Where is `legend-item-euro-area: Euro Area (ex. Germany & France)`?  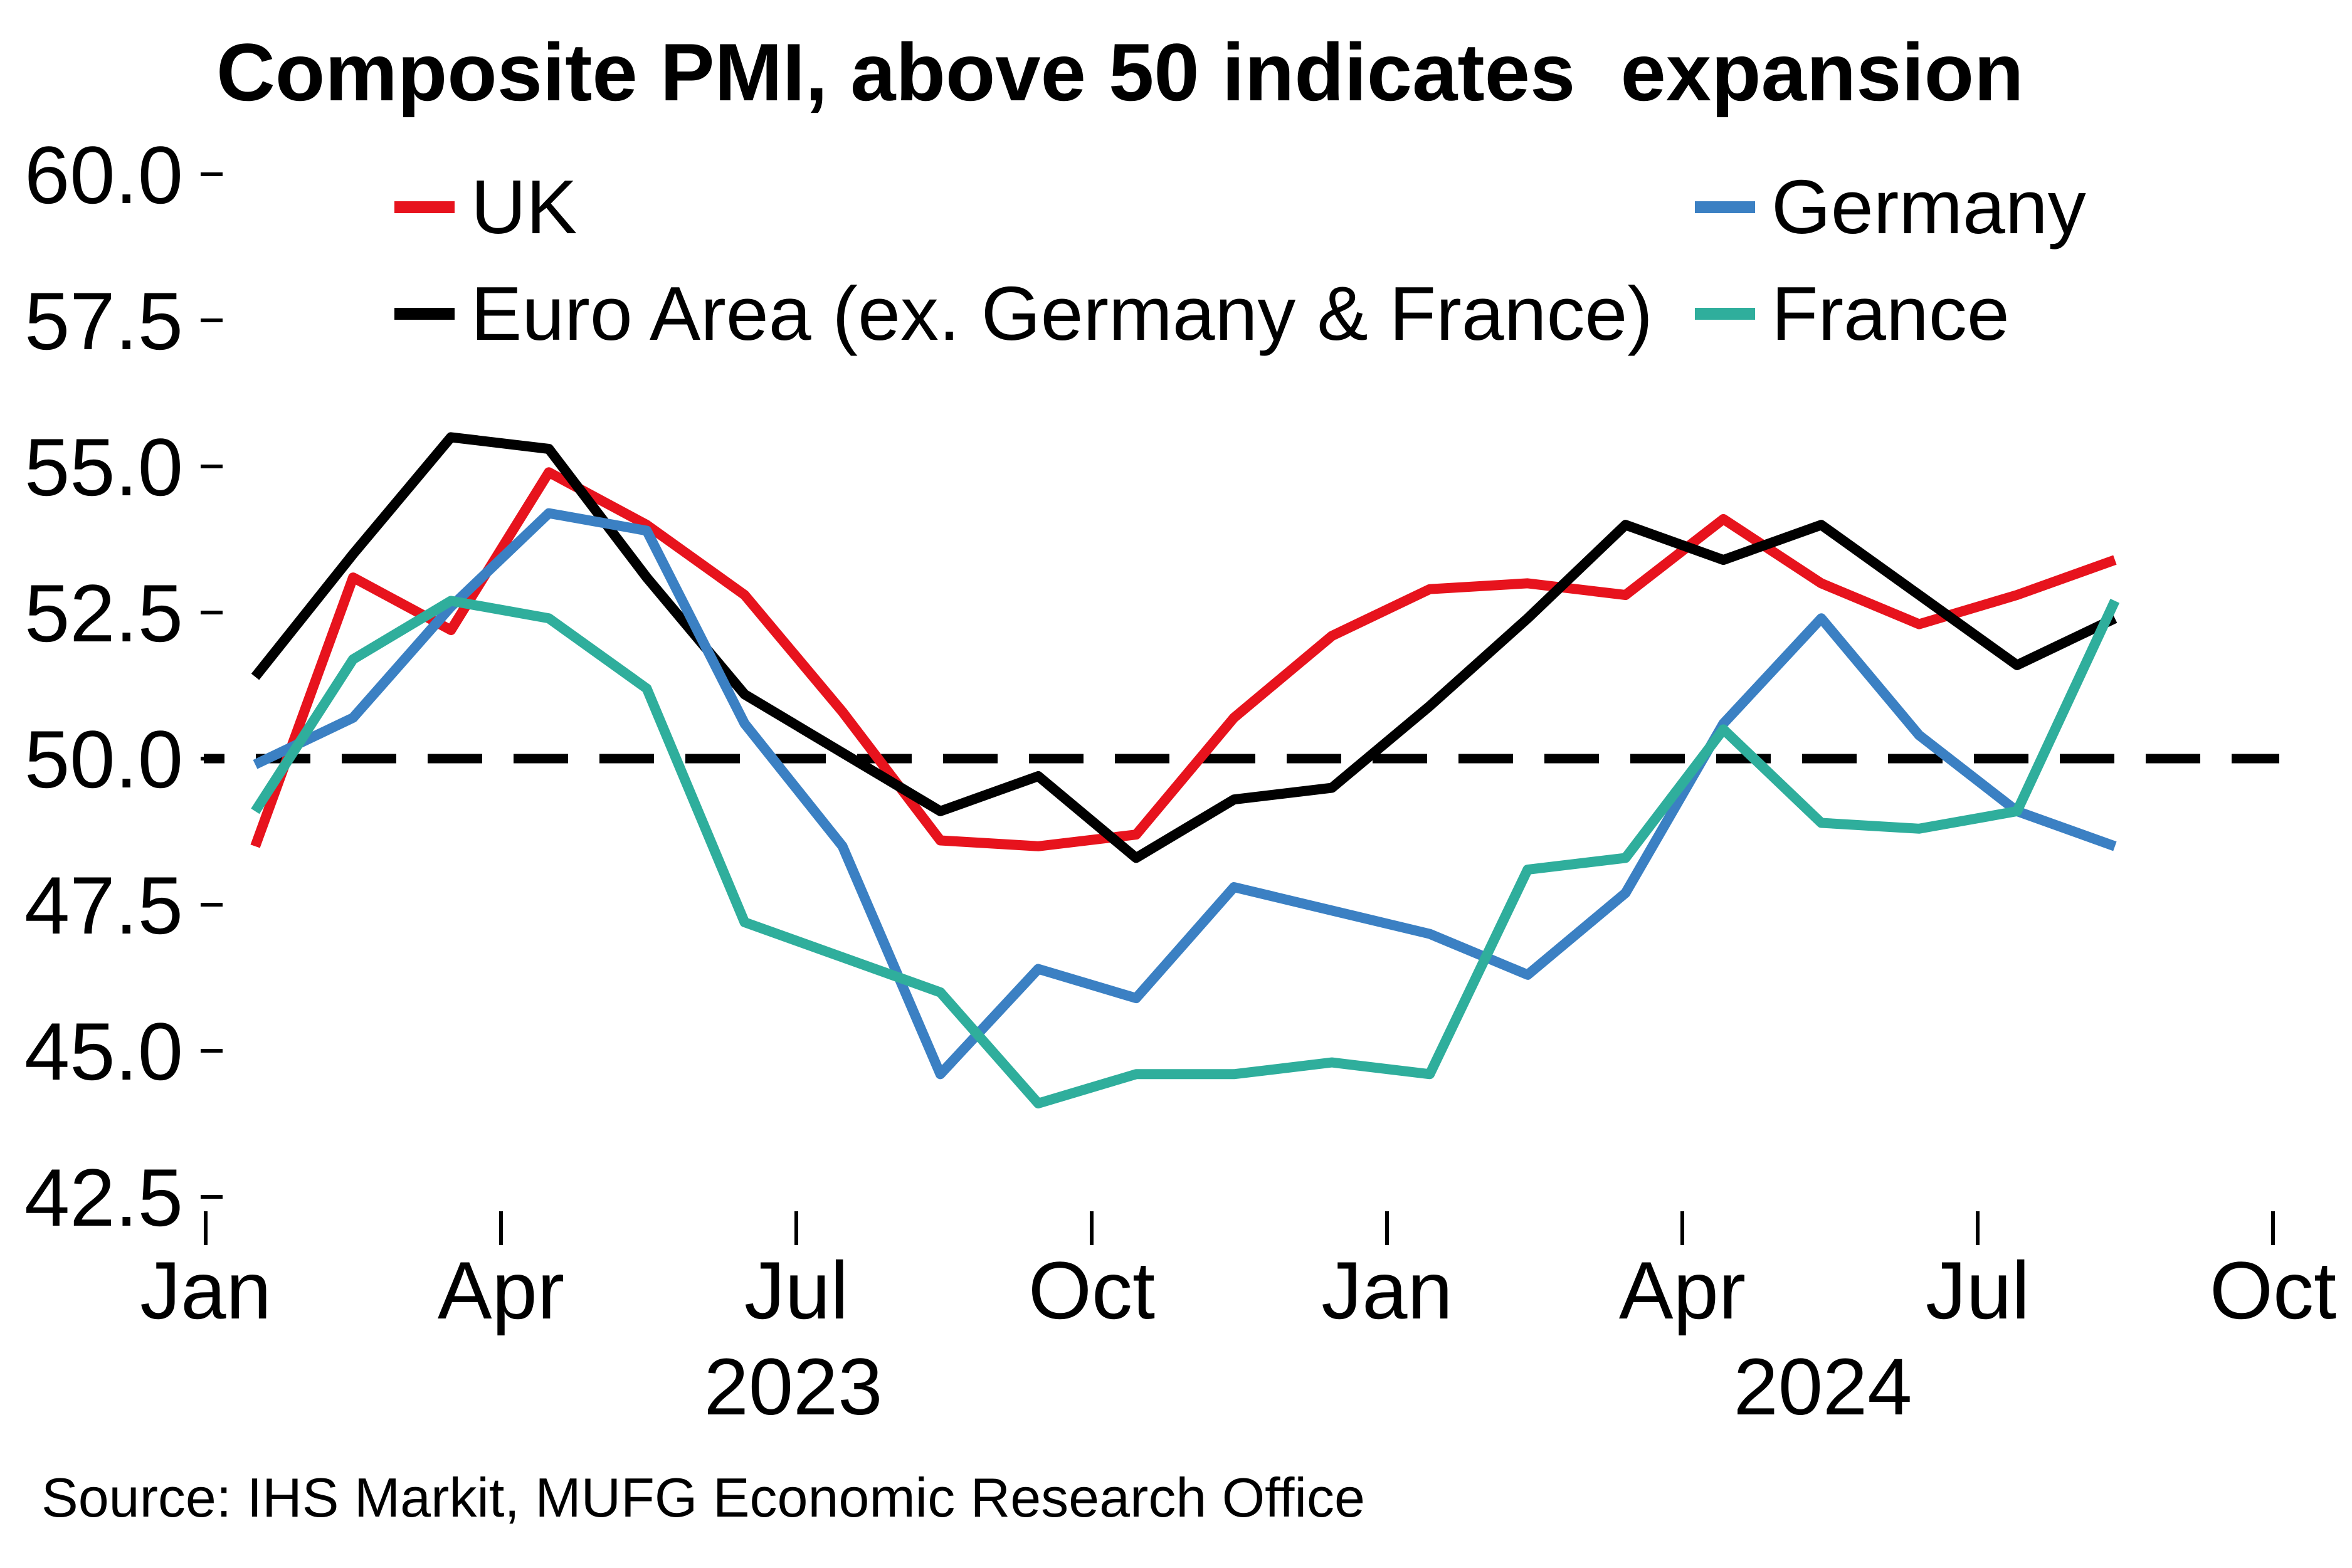
legend-item-euro-area: Euro Area (ex. Germany & France) is located at coordinates (1023, 313).